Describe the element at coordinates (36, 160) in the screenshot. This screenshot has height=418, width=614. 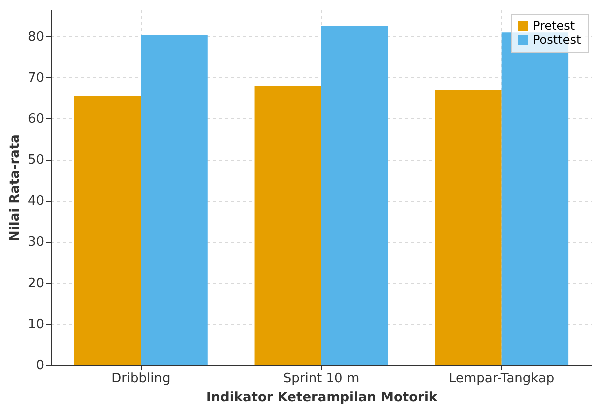
I see `y-tick-label: 50` at that location.